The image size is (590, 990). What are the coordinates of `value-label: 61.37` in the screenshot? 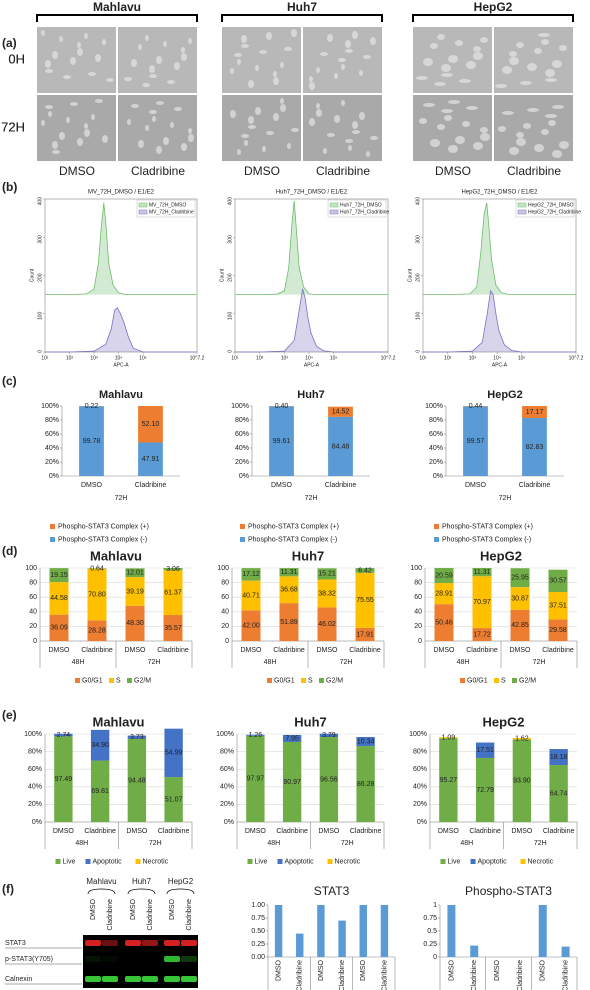 It's located at (173, 592).